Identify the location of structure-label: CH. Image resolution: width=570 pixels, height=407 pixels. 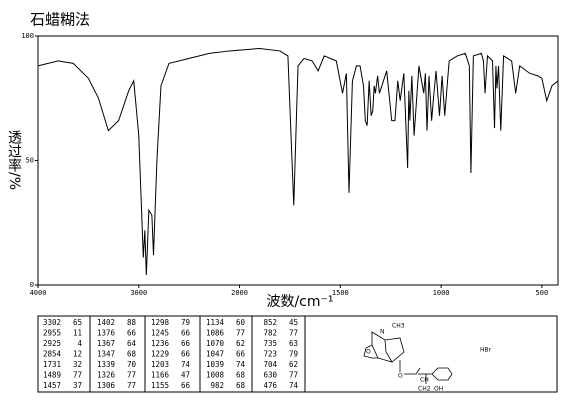
(424, 380).